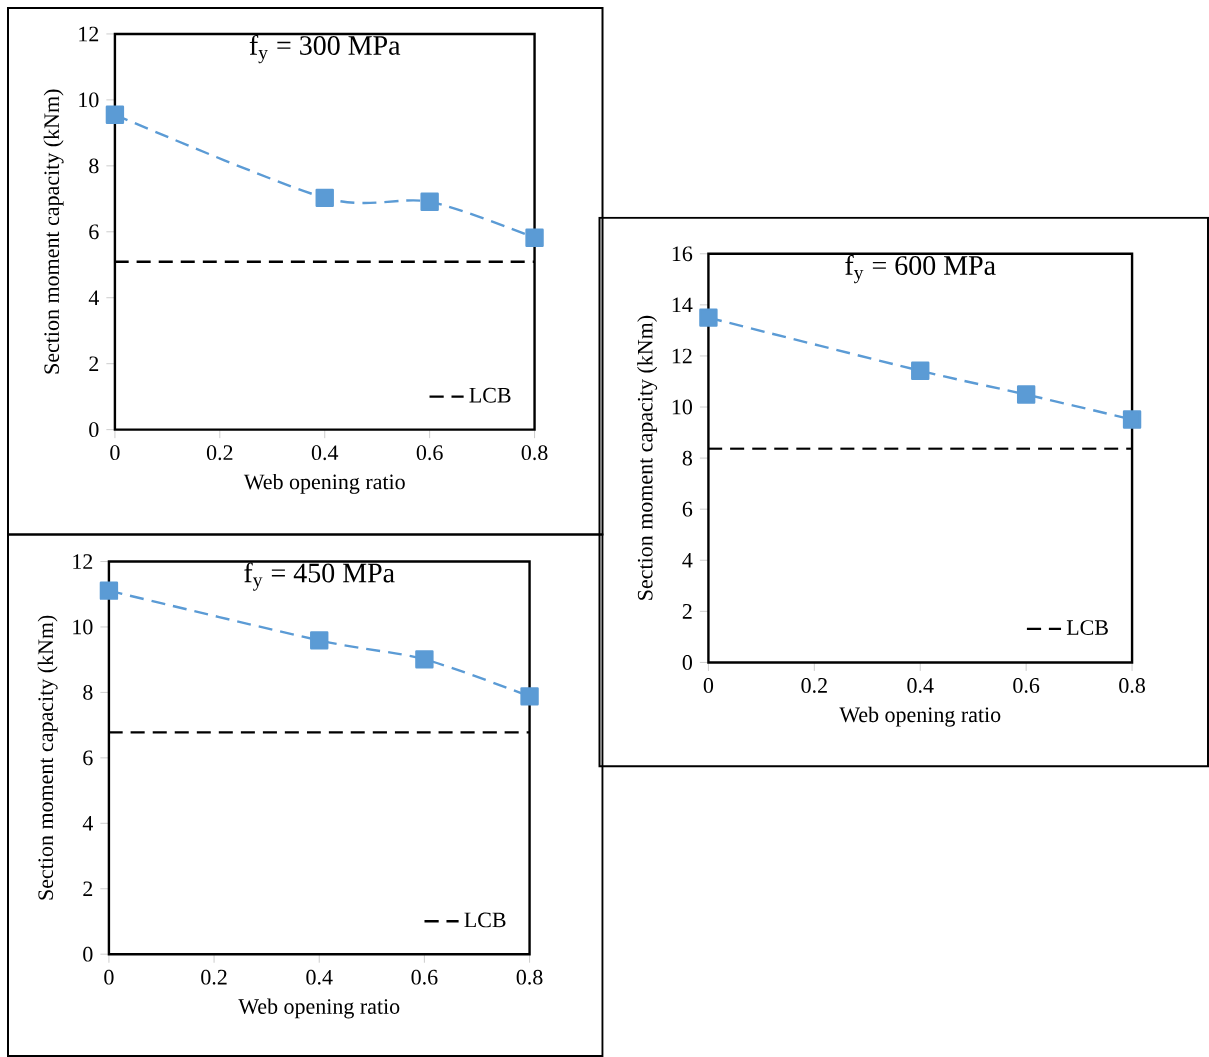 The image size is (1209, 1057). What do you see at coordinates (682, 254) in the screenshot?
I see `y-tick-label: 16` at bounding box center [682, 254].